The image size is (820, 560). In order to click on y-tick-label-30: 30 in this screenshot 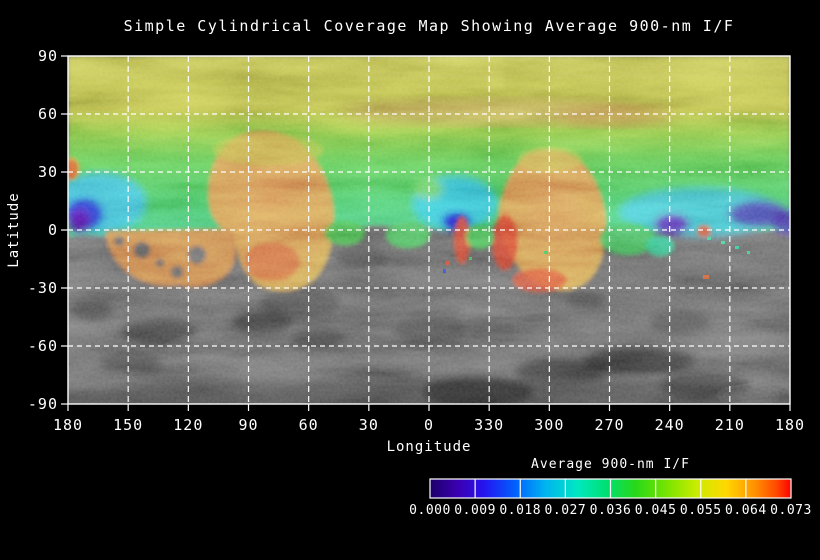, I will do `click(47, 172)`.